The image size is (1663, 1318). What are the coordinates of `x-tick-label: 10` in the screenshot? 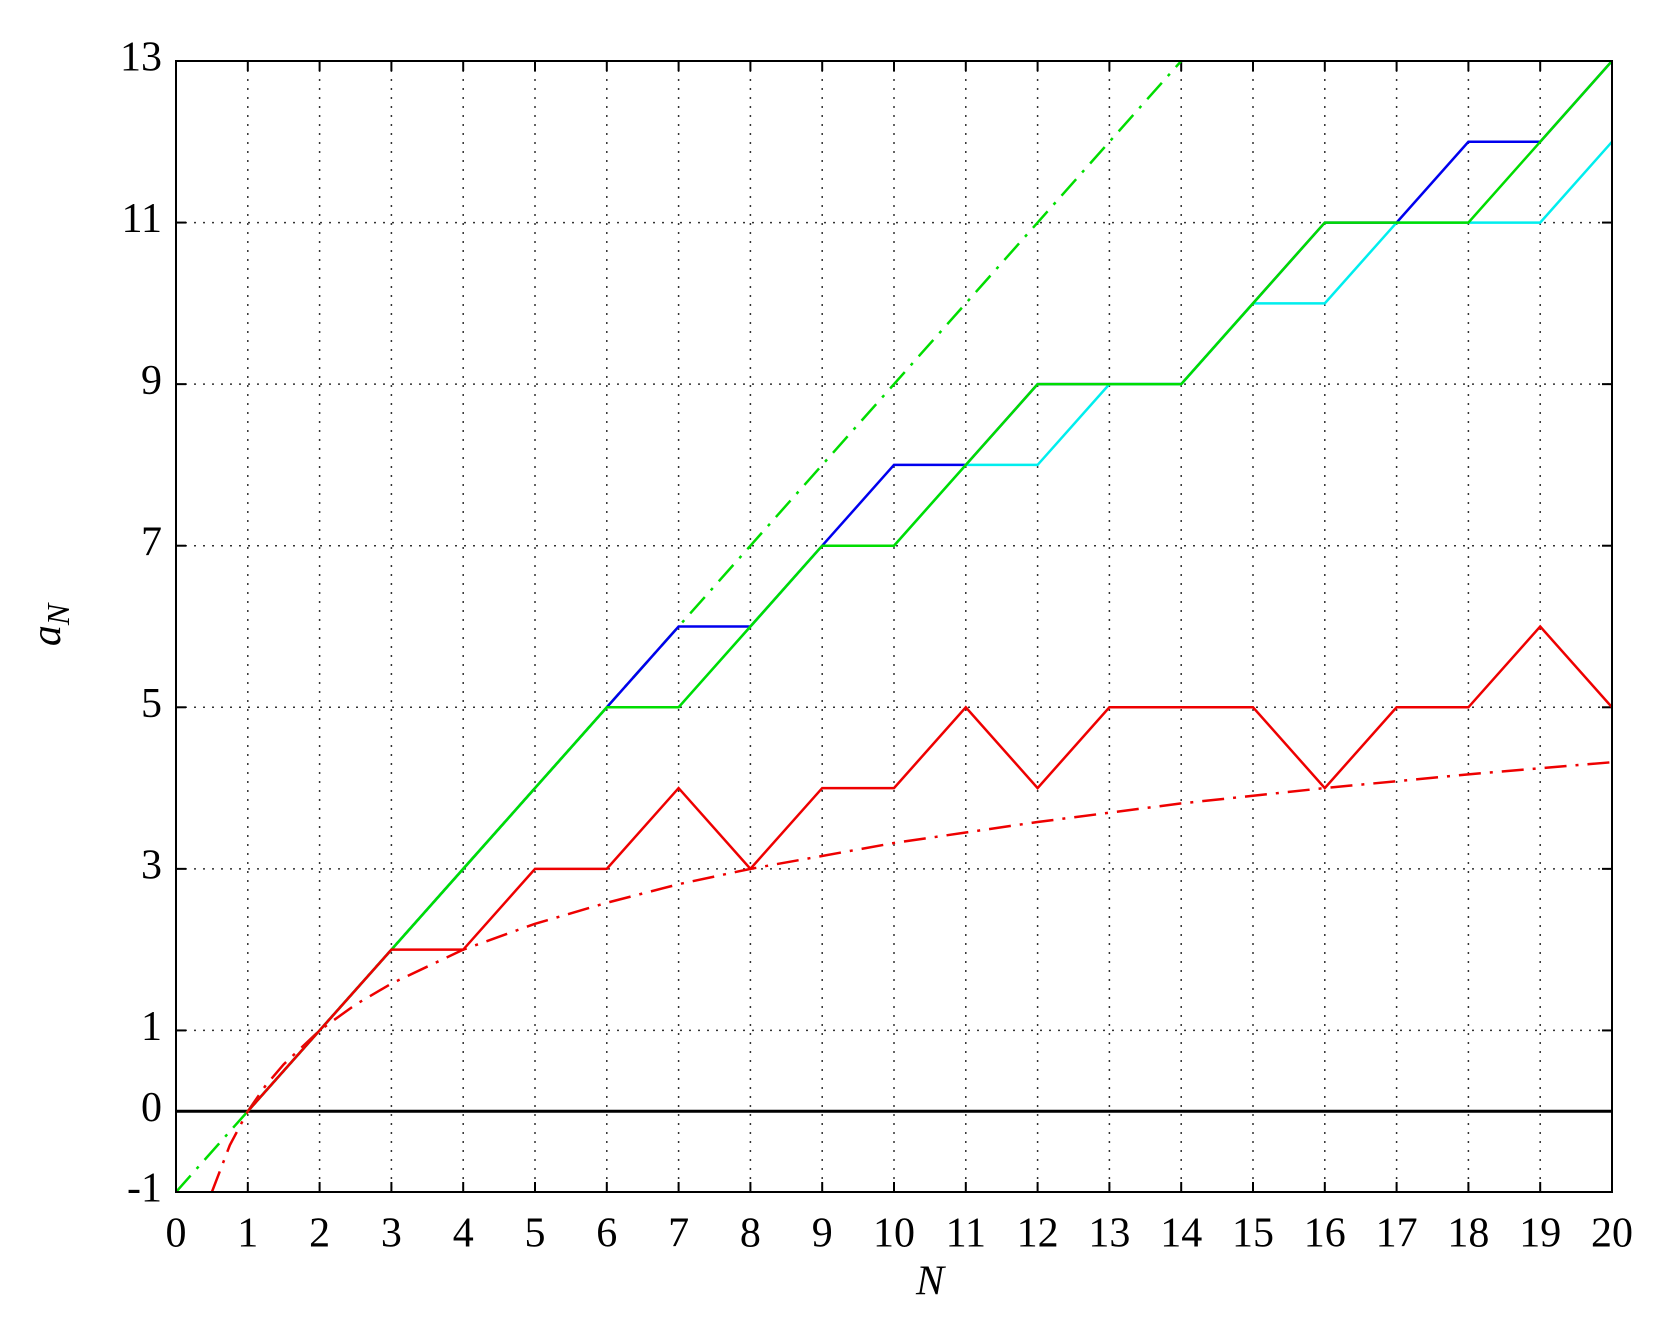 It's located at (894, 1234).